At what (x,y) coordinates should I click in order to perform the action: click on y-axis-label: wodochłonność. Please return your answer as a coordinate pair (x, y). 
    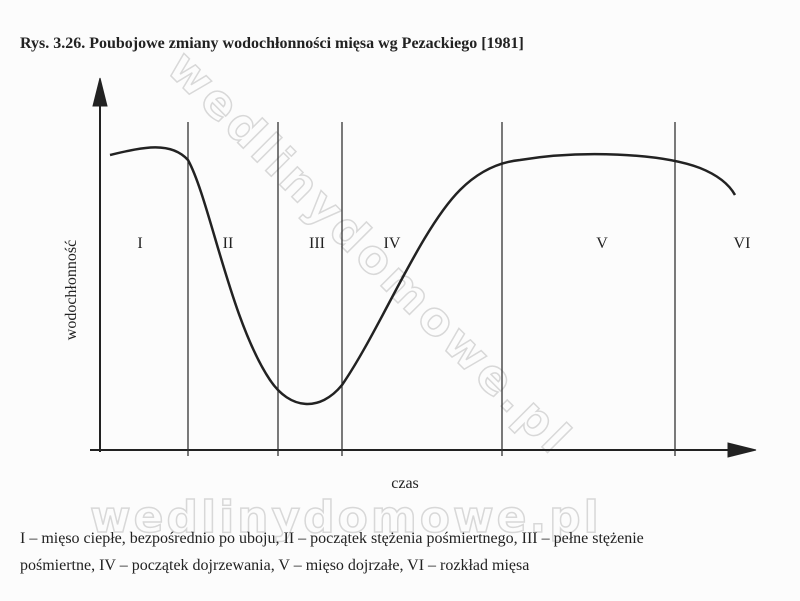
    Looking at the image, I should click on (71, 290).